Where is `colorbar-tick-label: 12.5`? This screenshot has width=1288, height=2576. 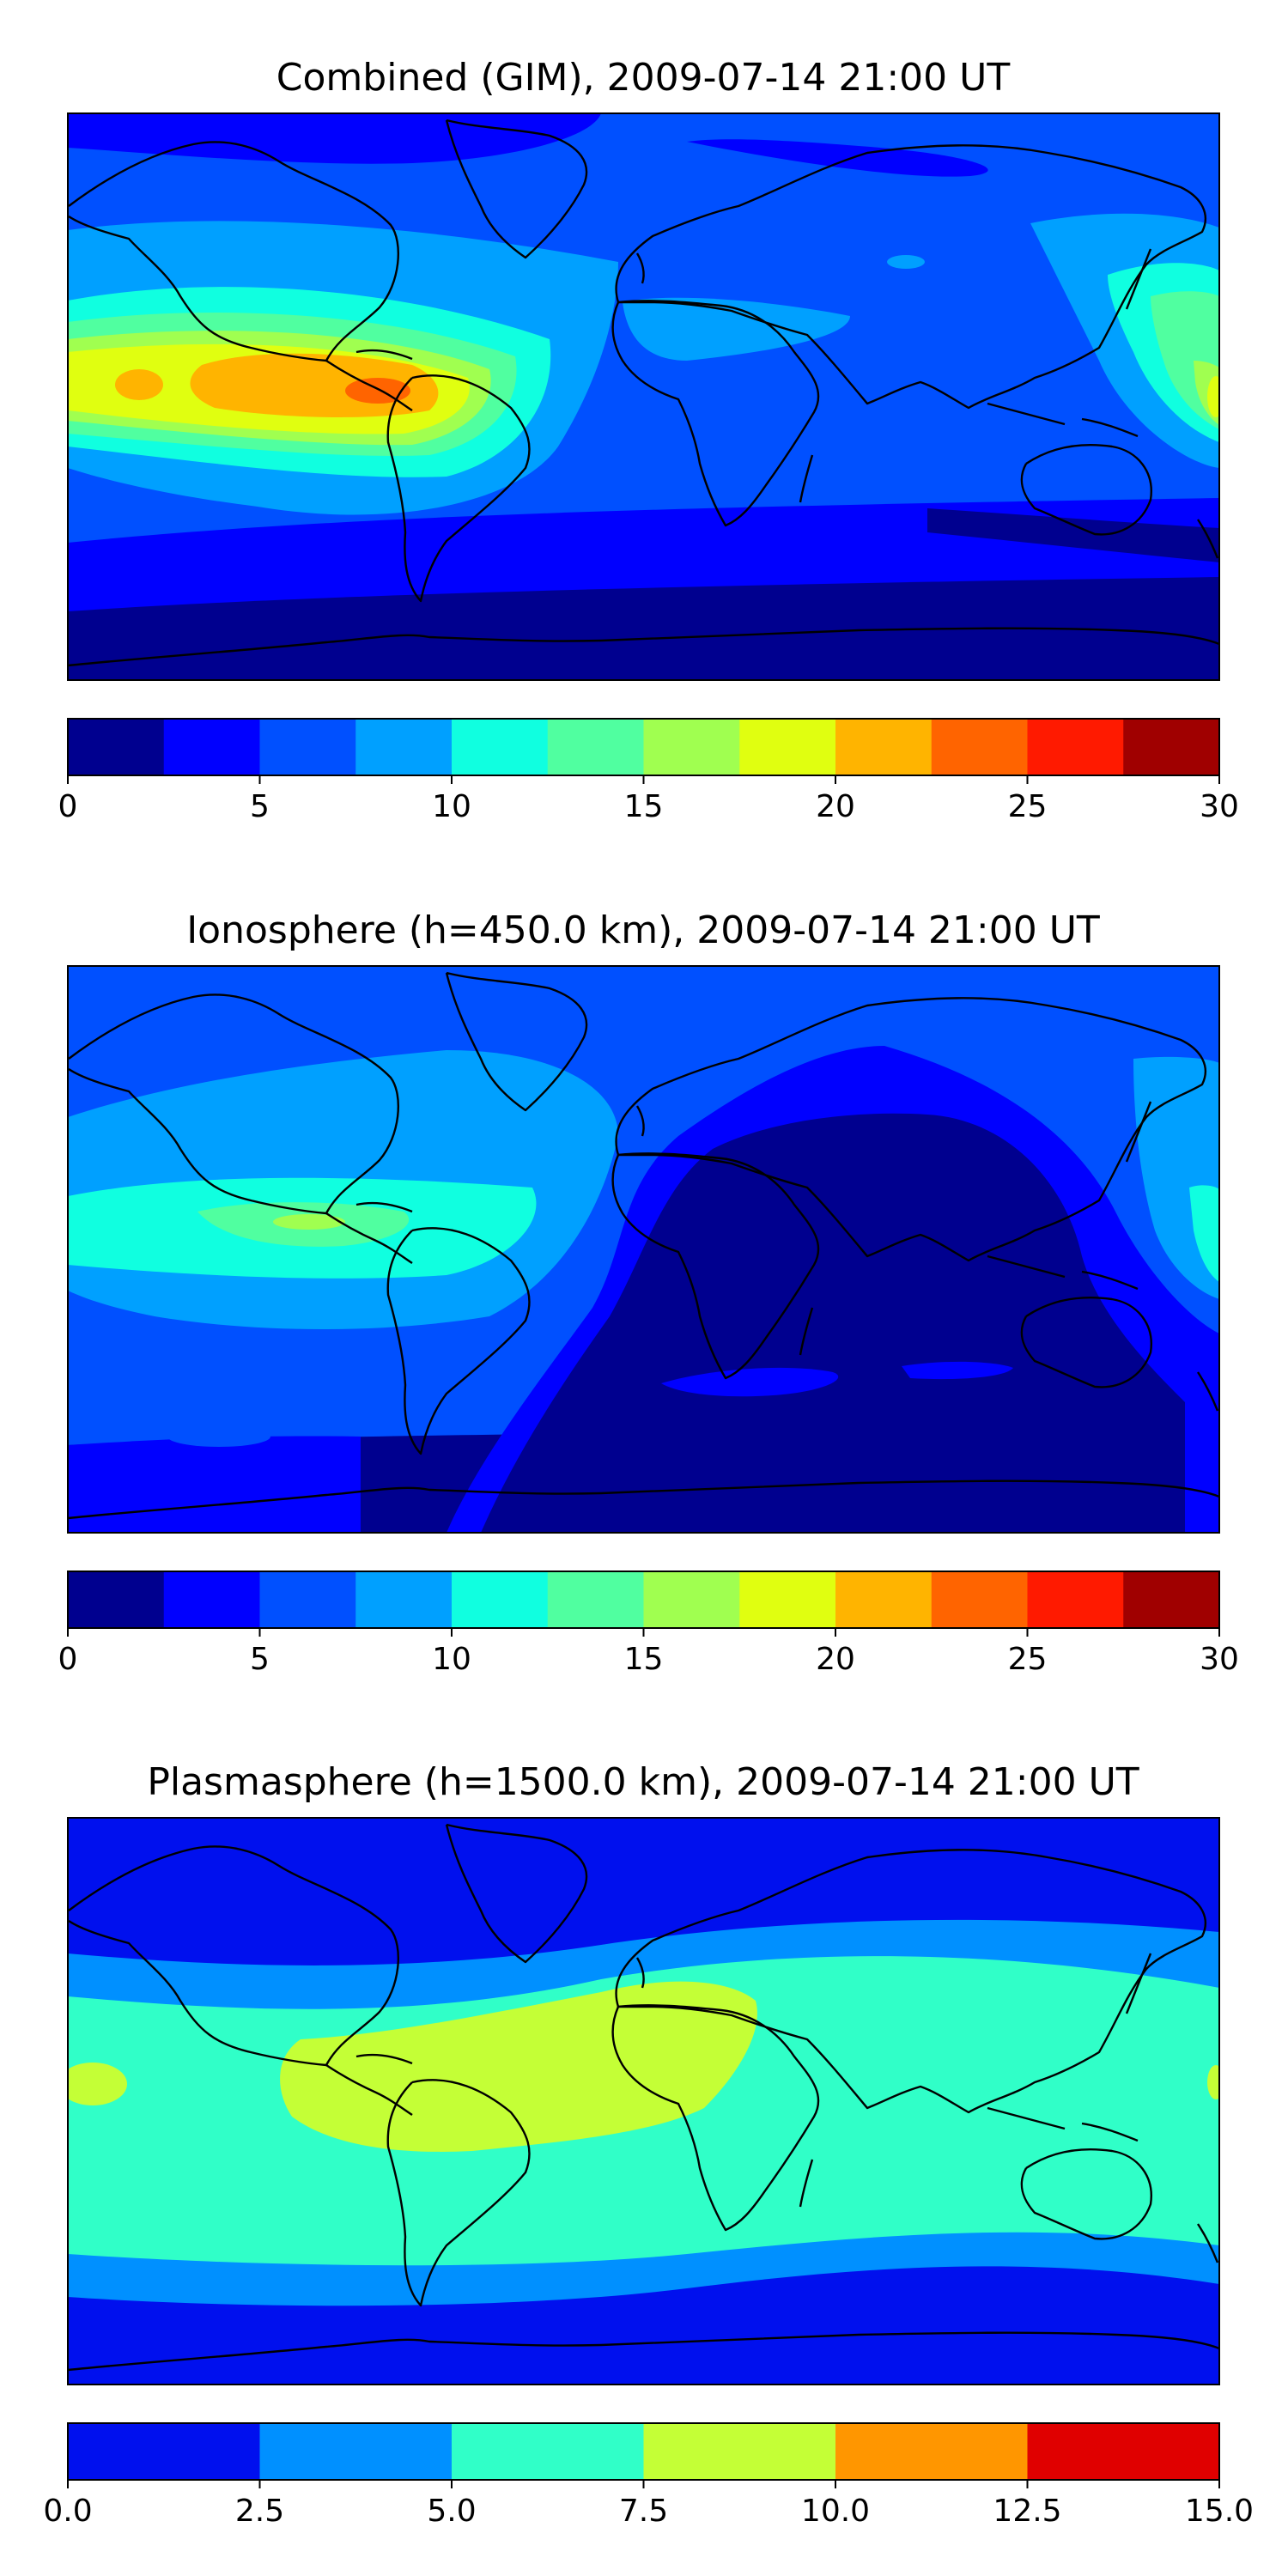
colorbar-tick-label: 12.5 is located at coordinates (1027, 2511).